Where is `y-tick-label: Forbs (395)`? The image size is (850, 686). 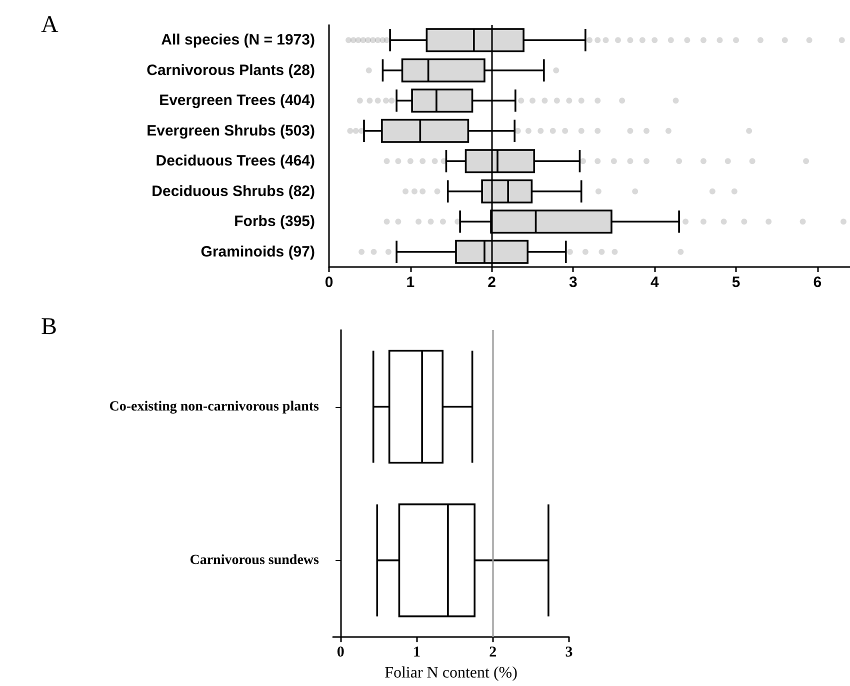
y-tick-label: Forbs (395) is located at coordinates (274, 221).